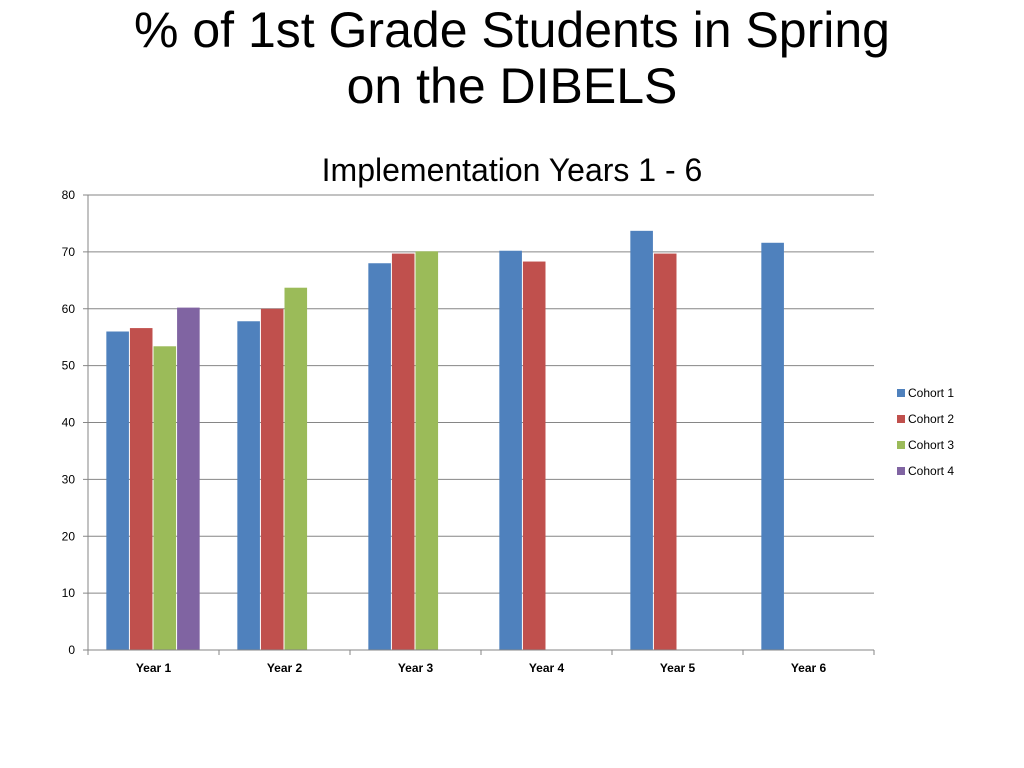 This screenshot has width=1024, height=768. Describe the element at coordinates (285, 668) in the screenshot. I see `x-tick-label: Year 2` at that location.